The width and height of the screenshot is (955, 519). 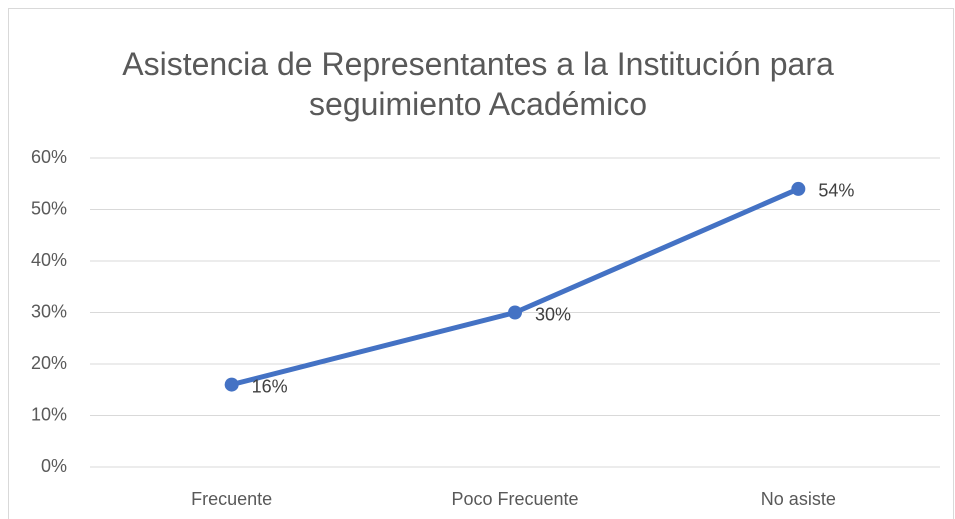 I want to click on x-tick-label: Frecuente, so click(x=231, y=499).